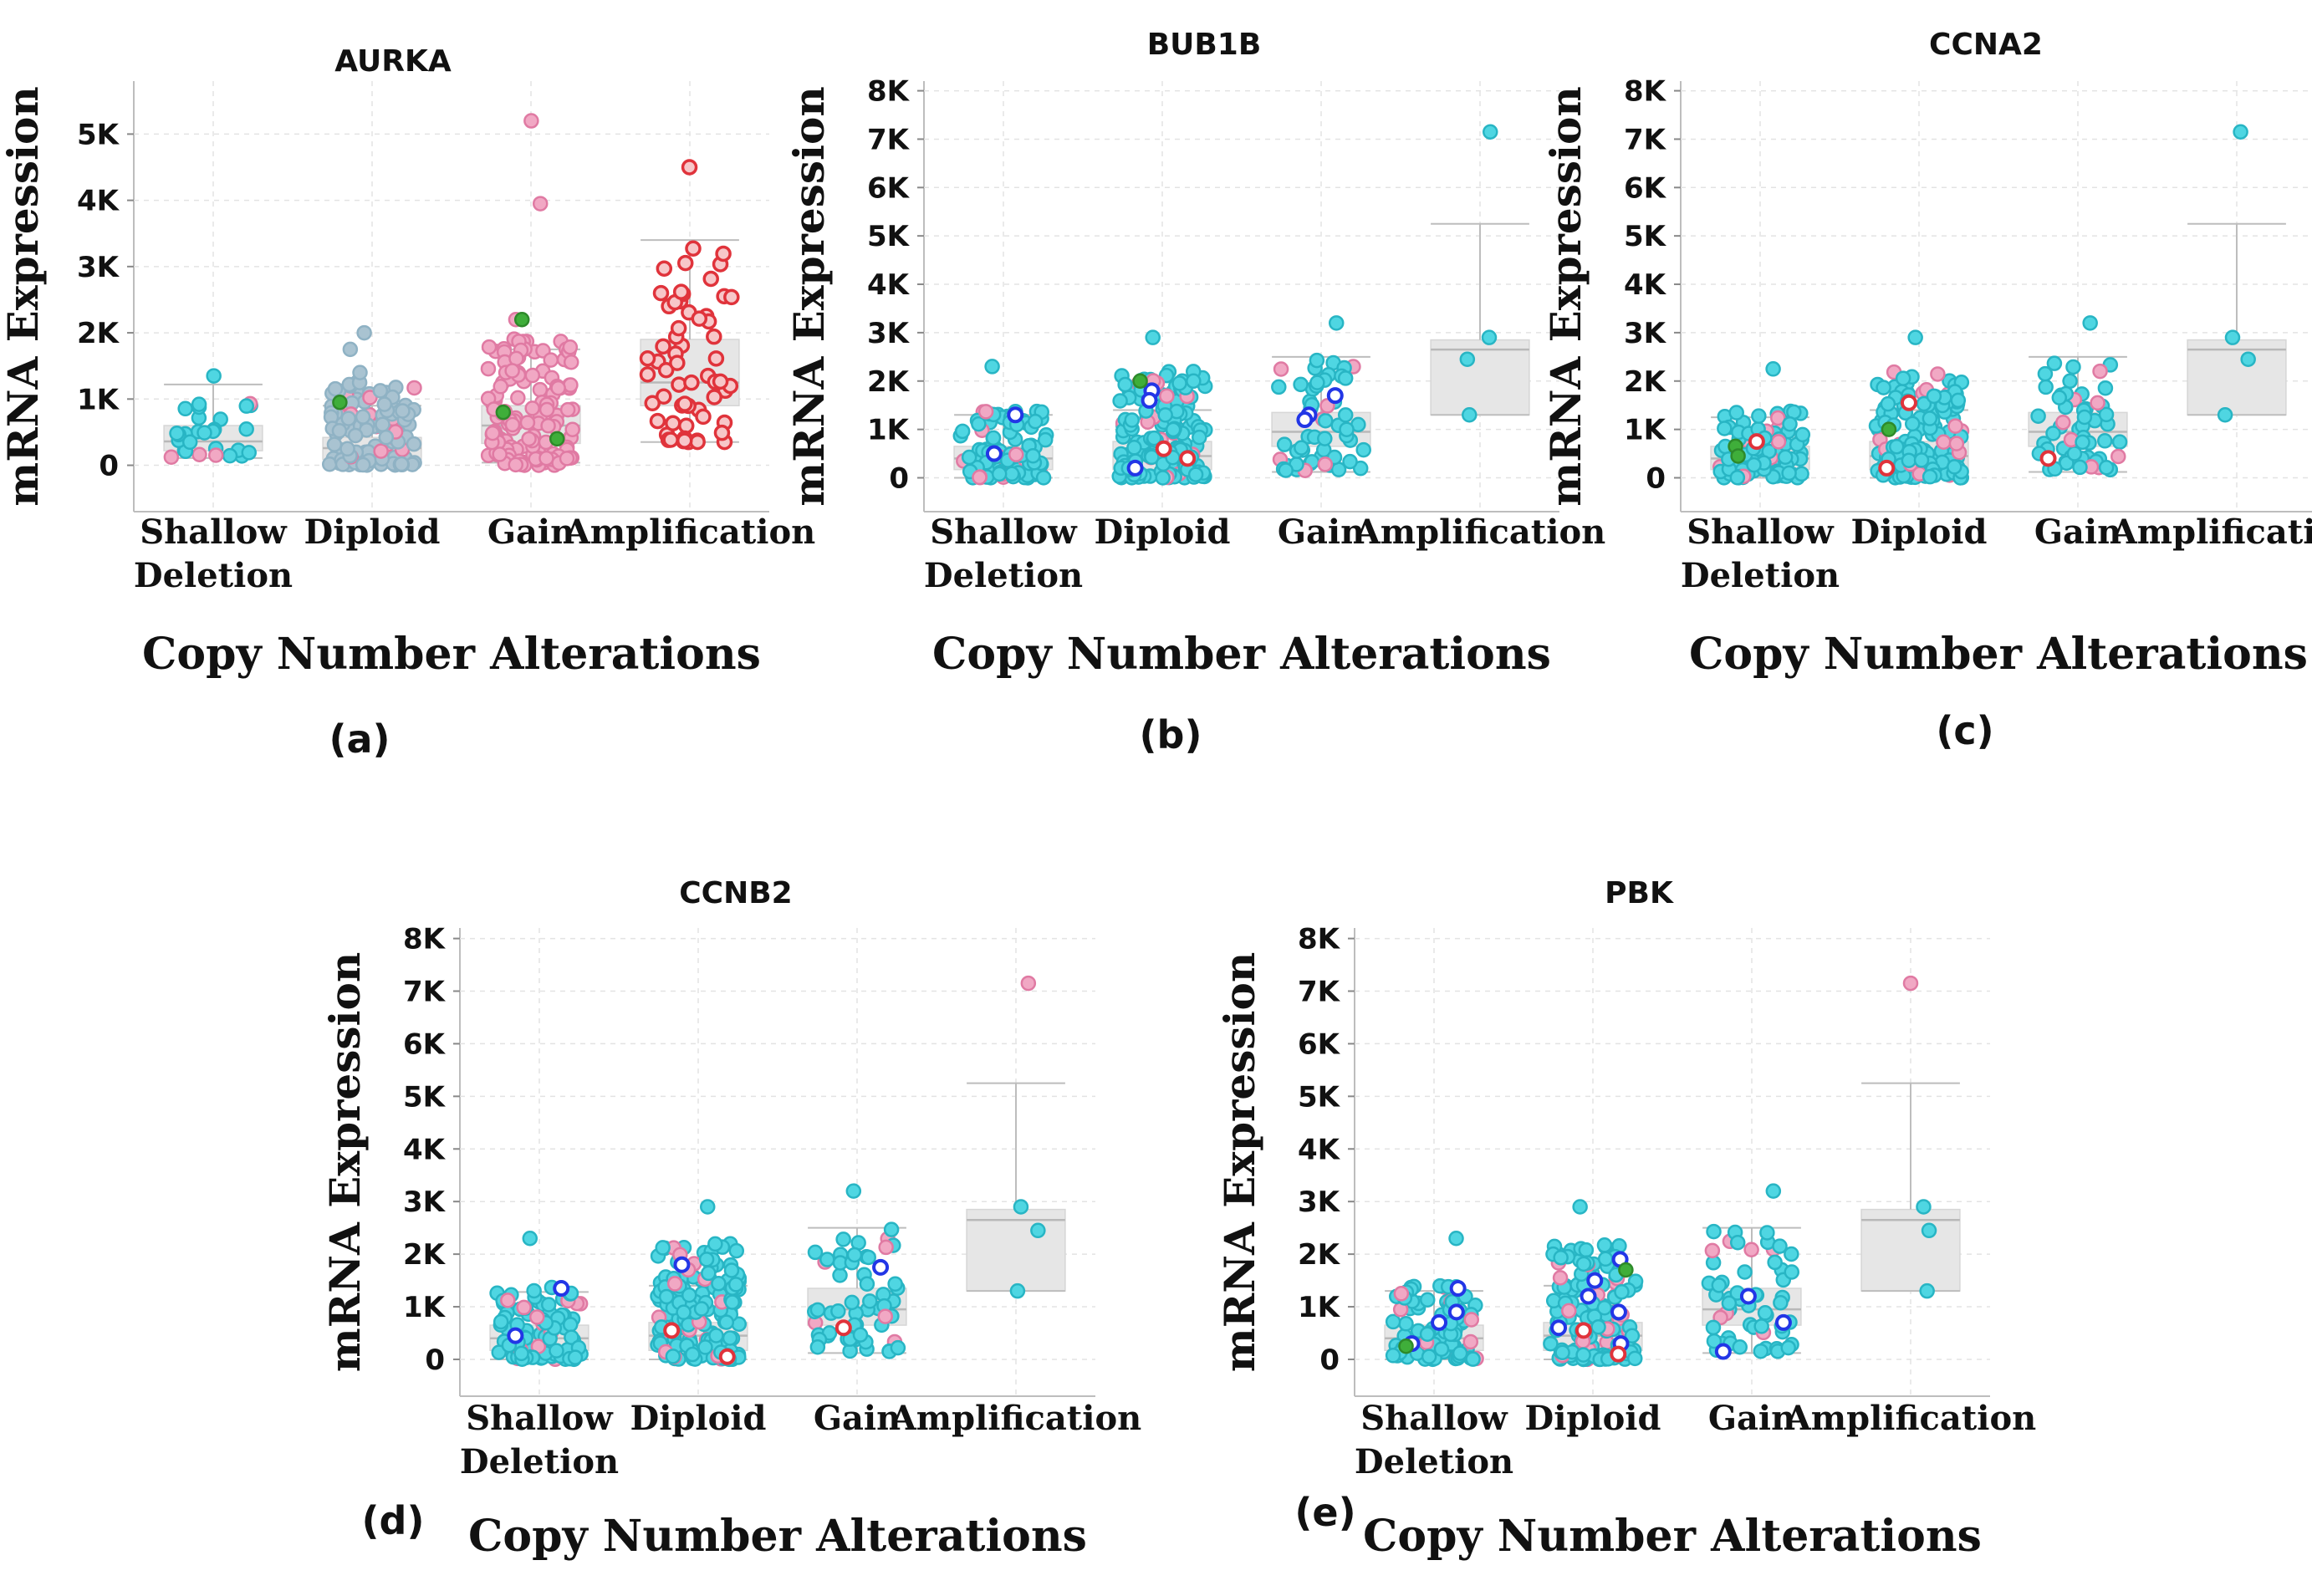 The height and width of the screenshot is (1596, 2312). I want to click on y-tick-label: 4K, so click(889, 285).